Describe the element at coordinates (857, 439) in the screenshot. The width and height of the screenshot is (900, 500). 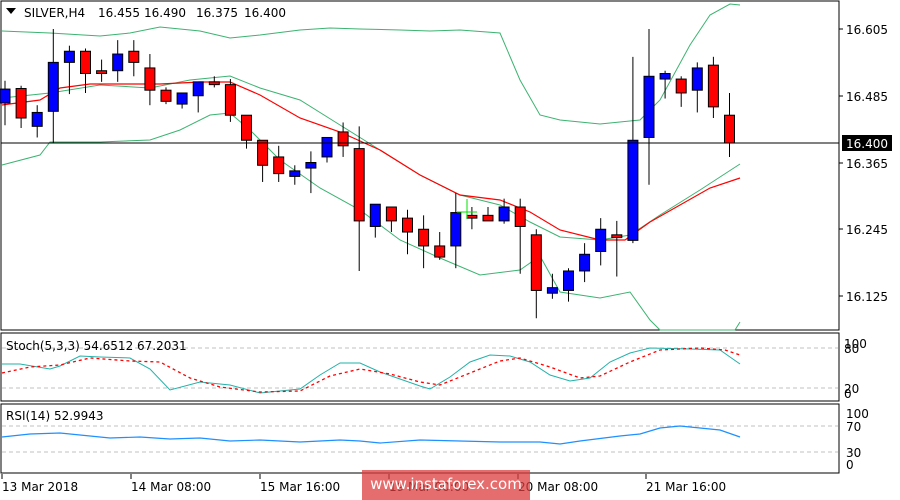
I see `rsi-axis: 100 70 30 0` at that location.